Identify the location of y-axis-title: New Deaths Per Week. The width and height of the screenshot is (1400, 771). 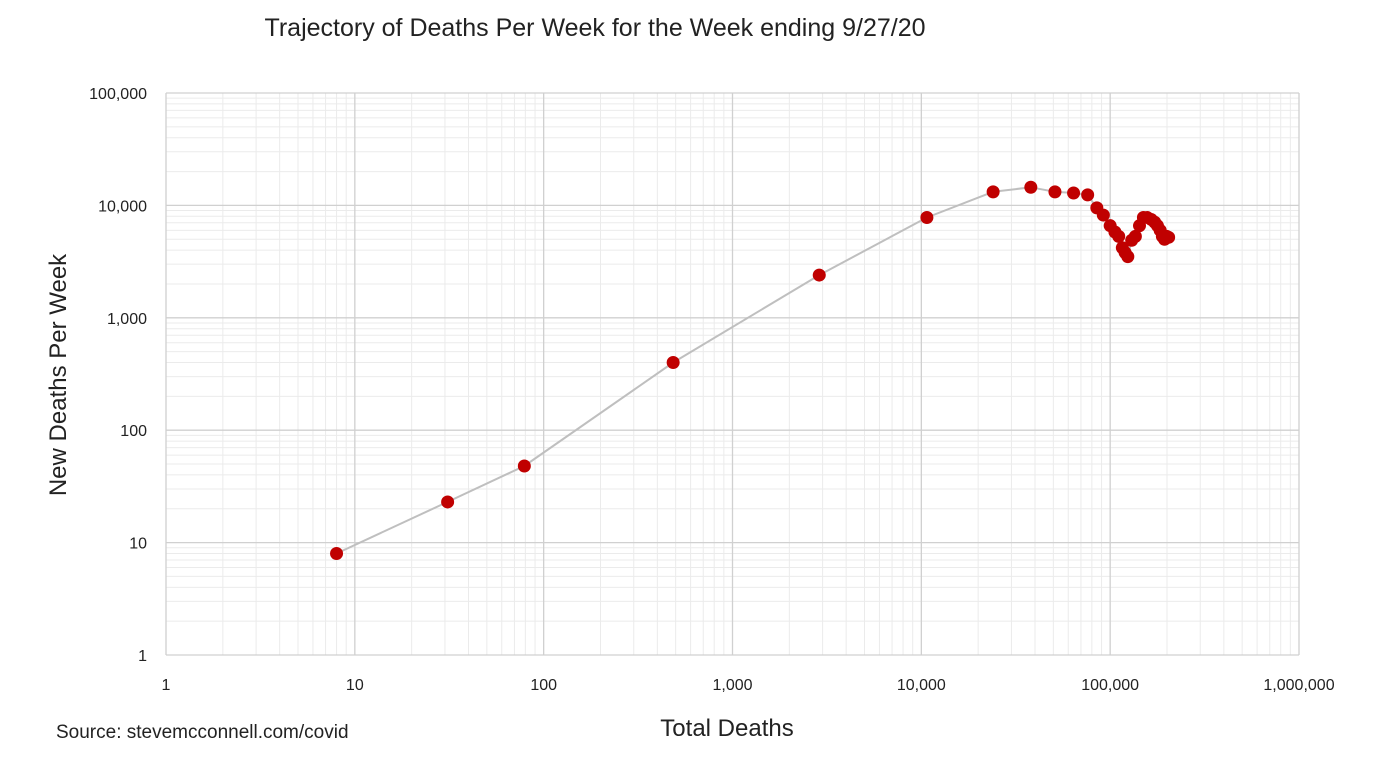
(58, 374).